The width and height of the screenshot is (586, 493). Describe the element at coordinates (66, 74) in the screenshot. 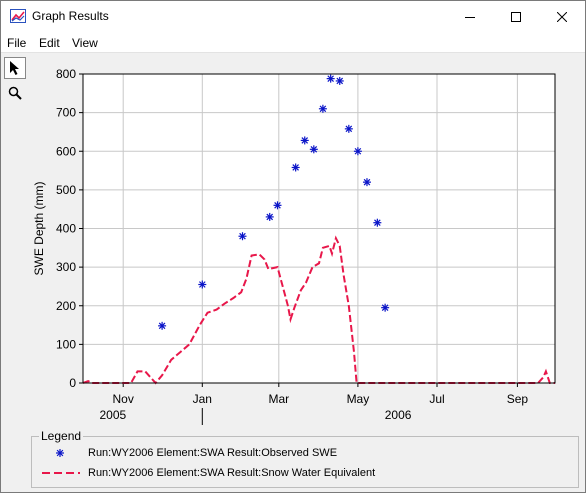

I see `y-tick-label: 800` at that location.